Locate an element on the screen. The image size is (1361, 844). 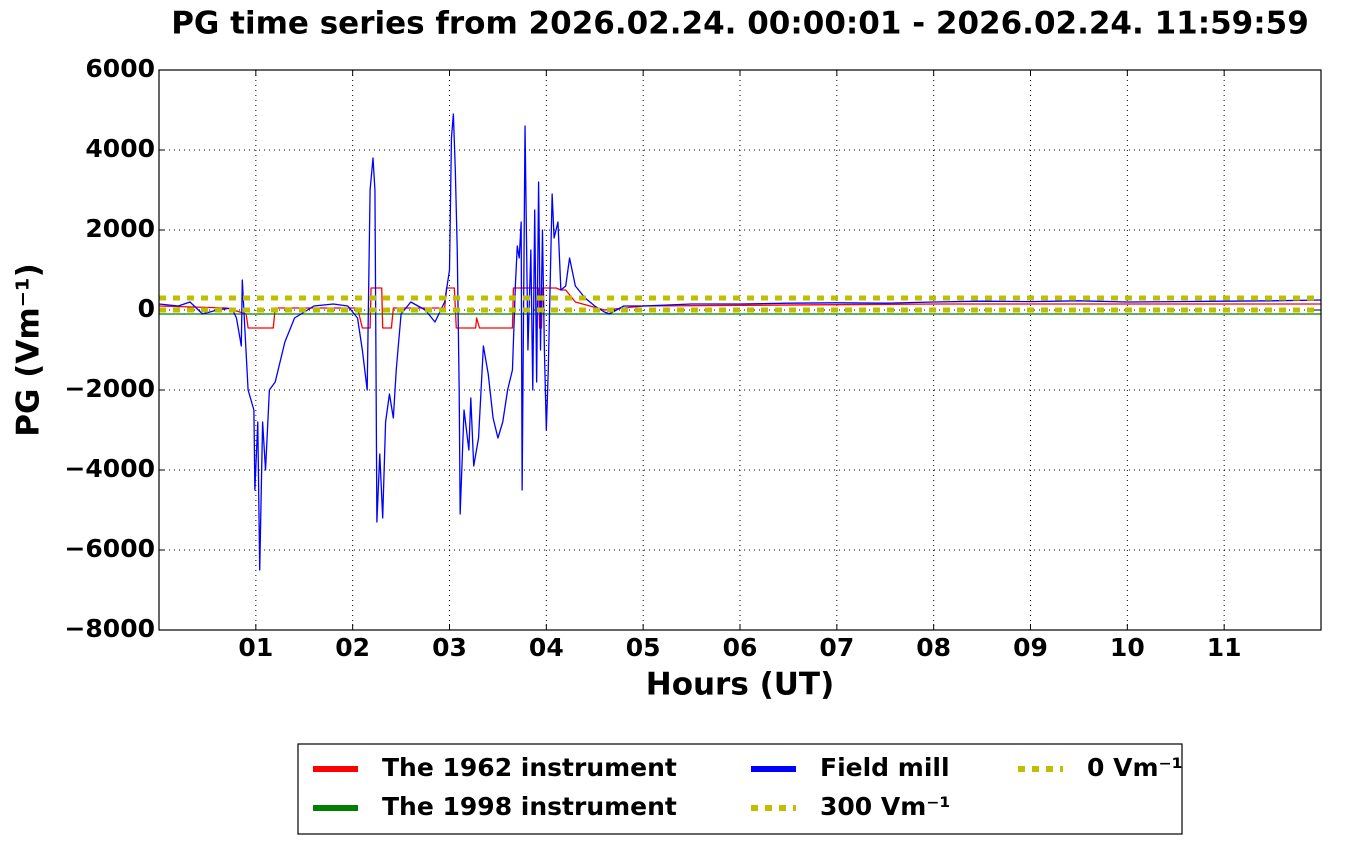
x-tick-label: 08 is located at coordinates (933, 647).